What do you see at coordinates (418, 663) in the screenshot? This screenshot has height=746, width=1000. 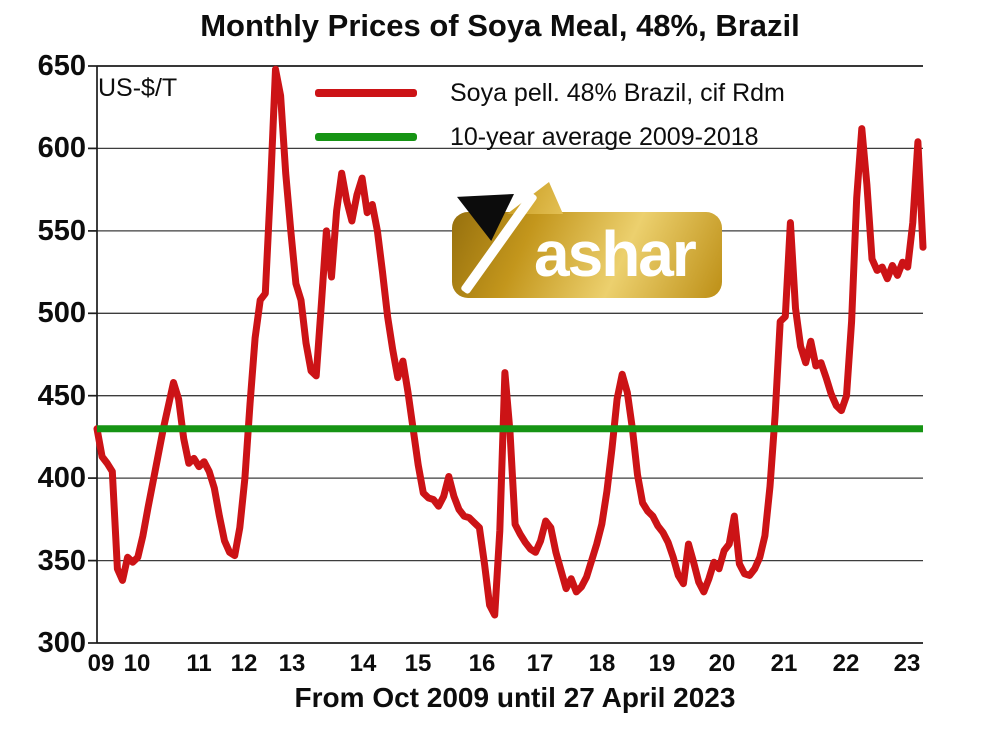 I see `x-axis-tick-label: 15` at bounding box center [418, 663].